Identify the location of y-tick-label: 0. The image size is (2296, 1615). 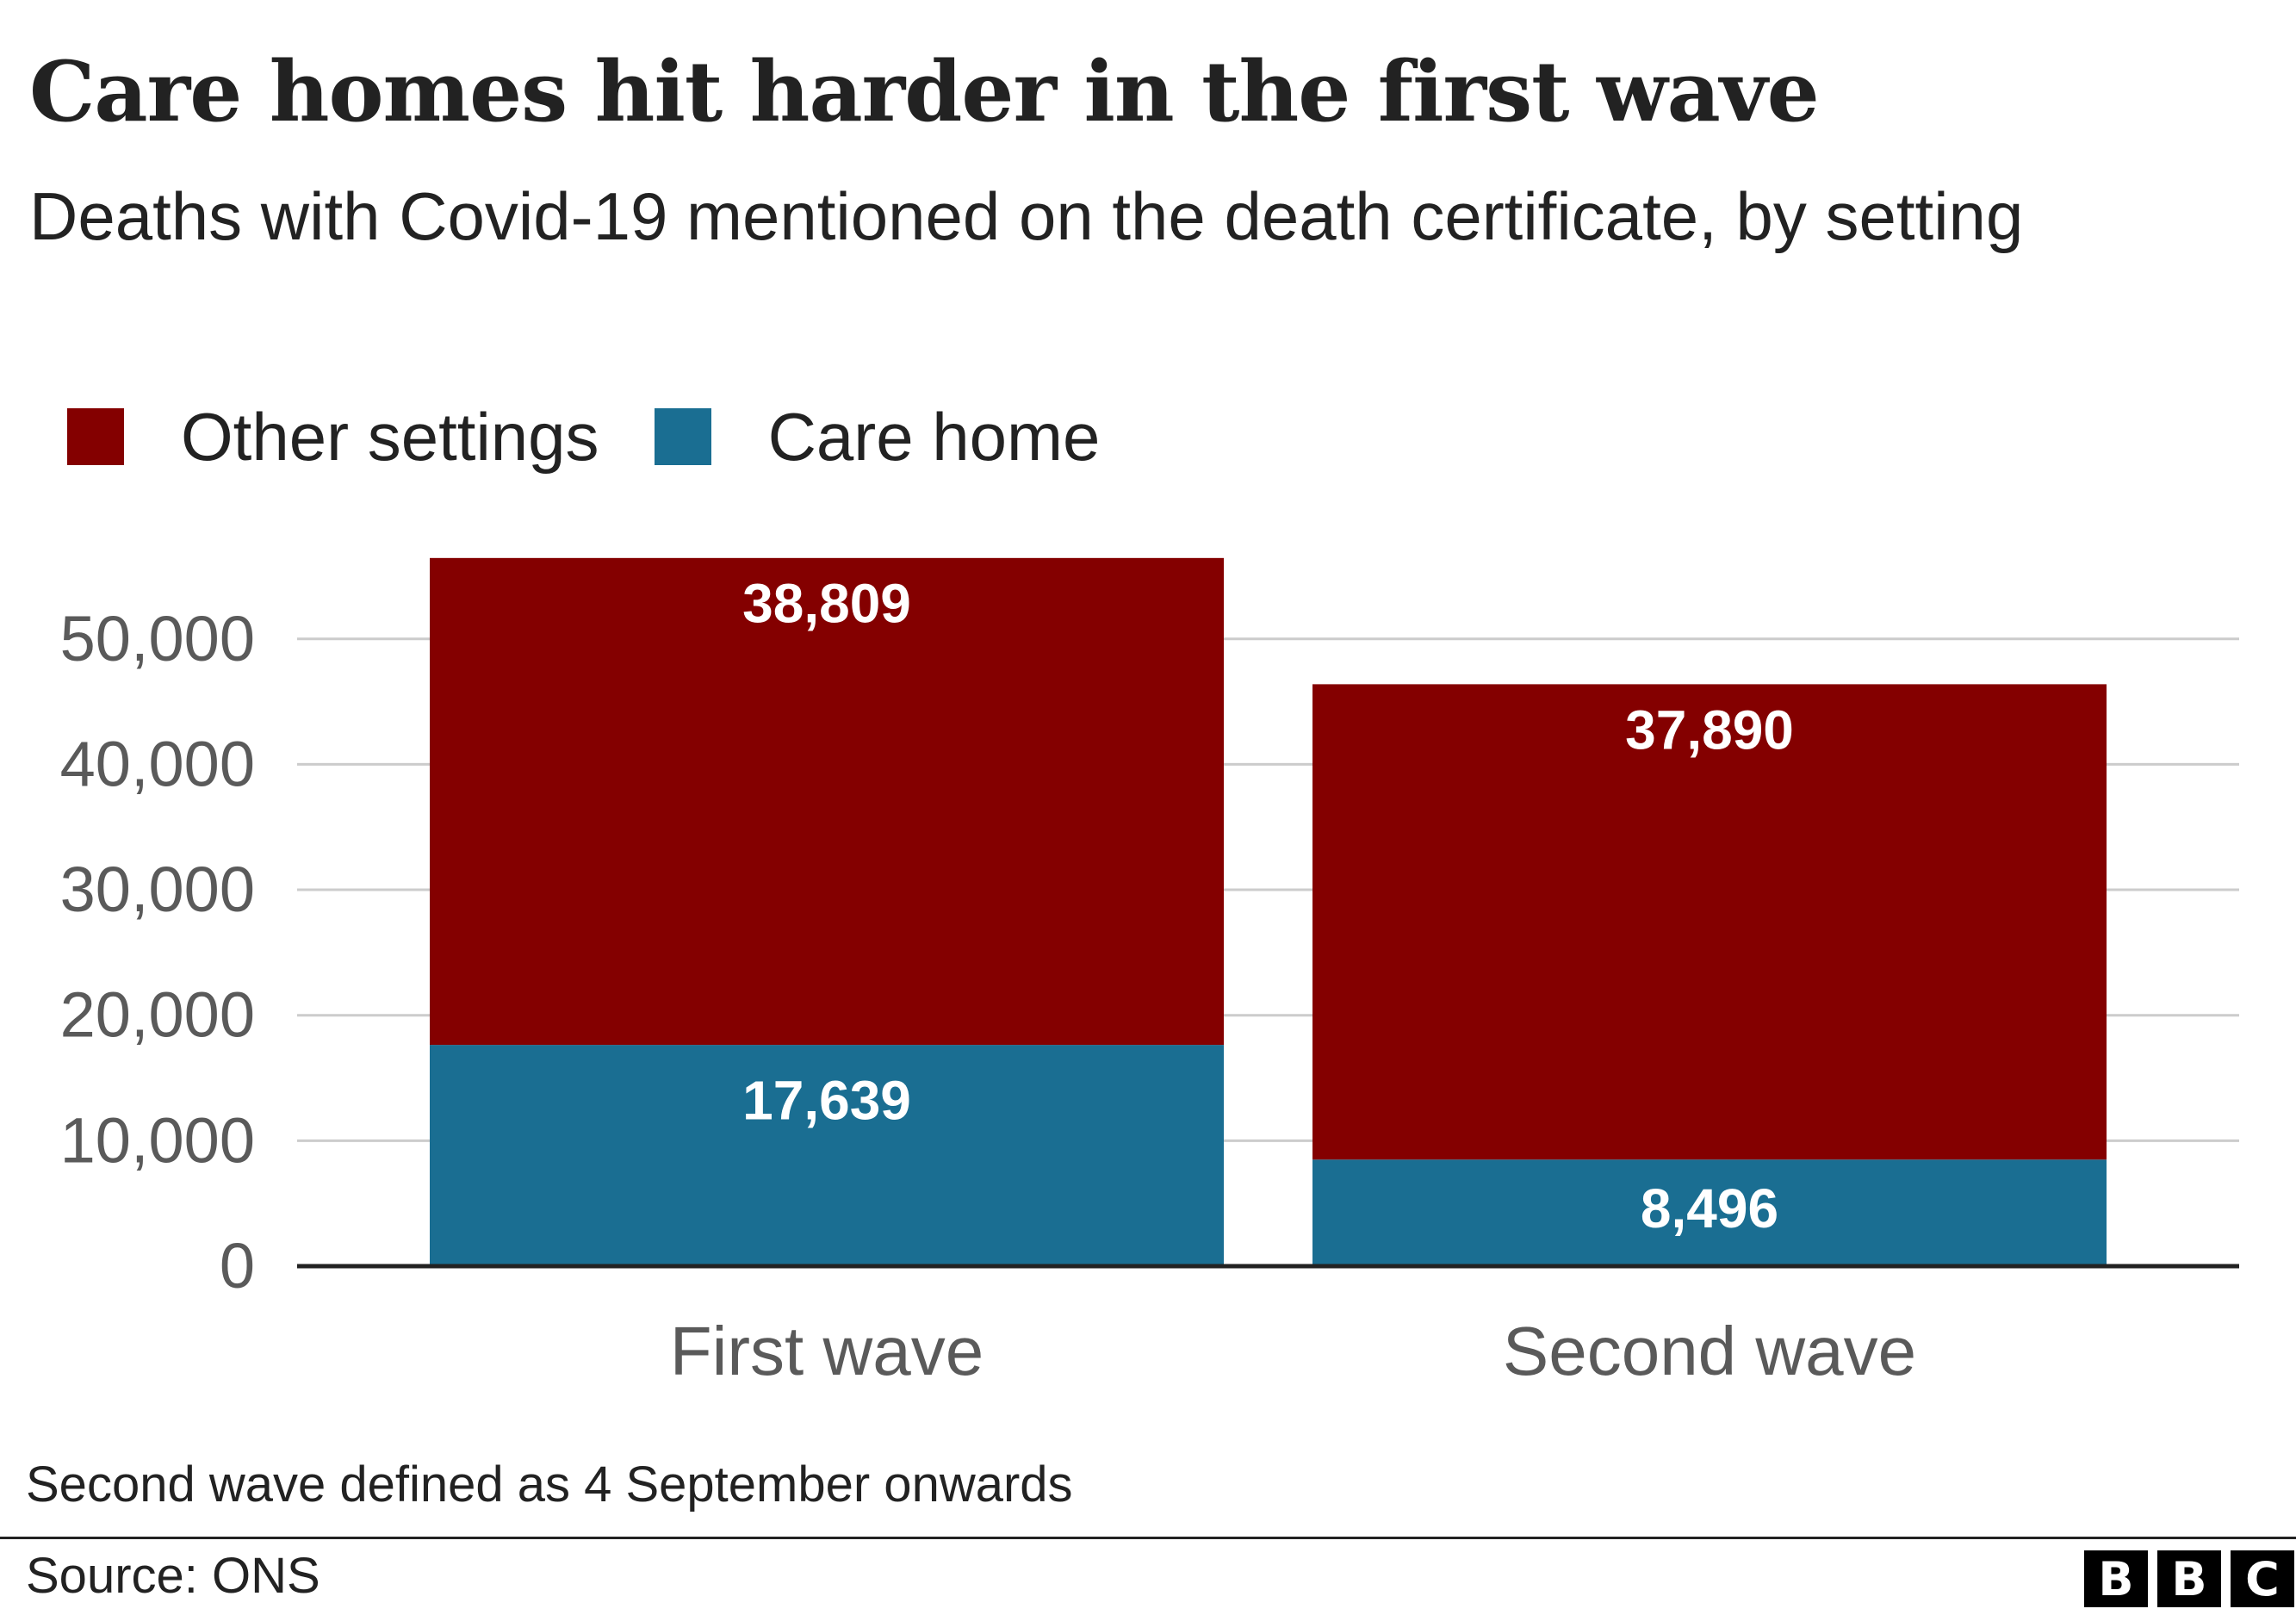
(237, 1265).